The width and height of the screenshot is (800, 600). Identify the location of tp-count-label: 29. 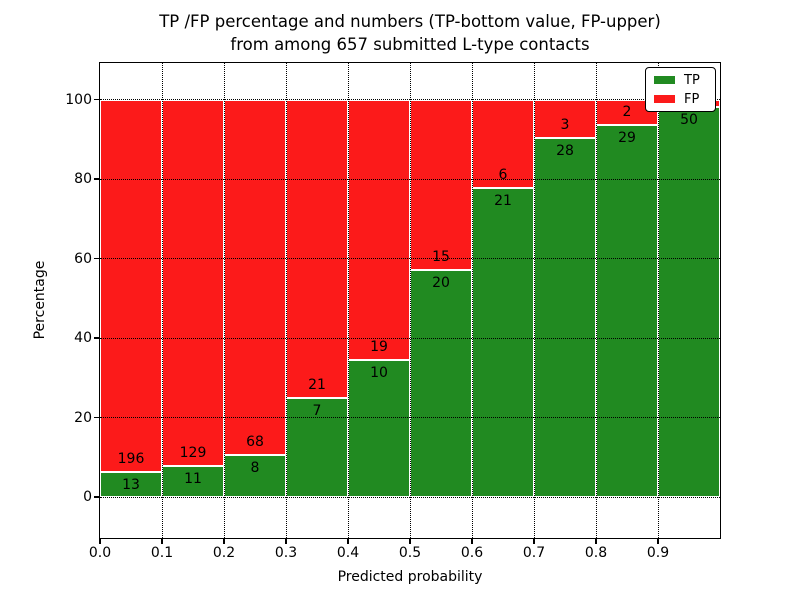
(627, 138).